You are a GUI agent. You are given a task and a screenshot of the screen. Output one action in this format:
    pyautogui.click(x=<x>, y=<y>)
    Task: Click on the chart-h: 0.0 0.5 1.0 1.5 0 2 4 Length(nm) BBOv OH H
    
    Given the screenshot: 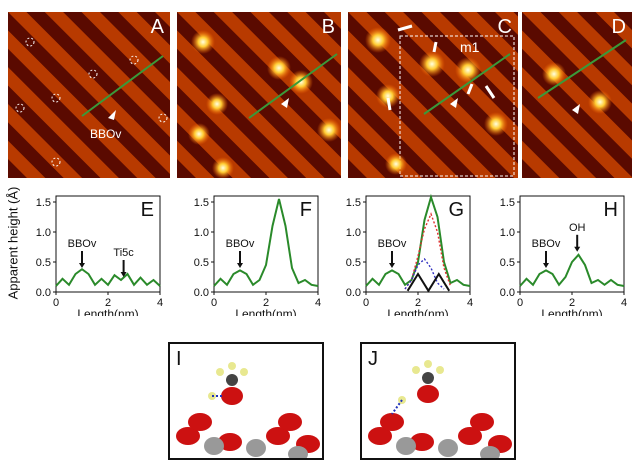 What is the action you would take?
    pyautogui.click(x=563, y=255)
    